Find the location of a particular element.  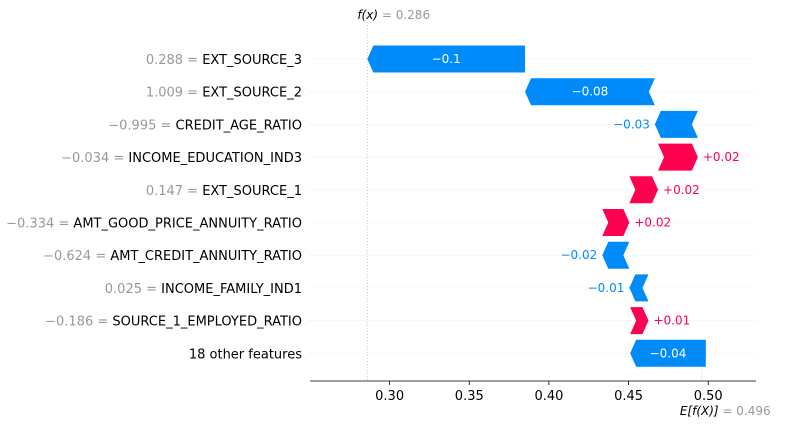

x-tick-label: 0.50 is located at coordinates (708, 396).